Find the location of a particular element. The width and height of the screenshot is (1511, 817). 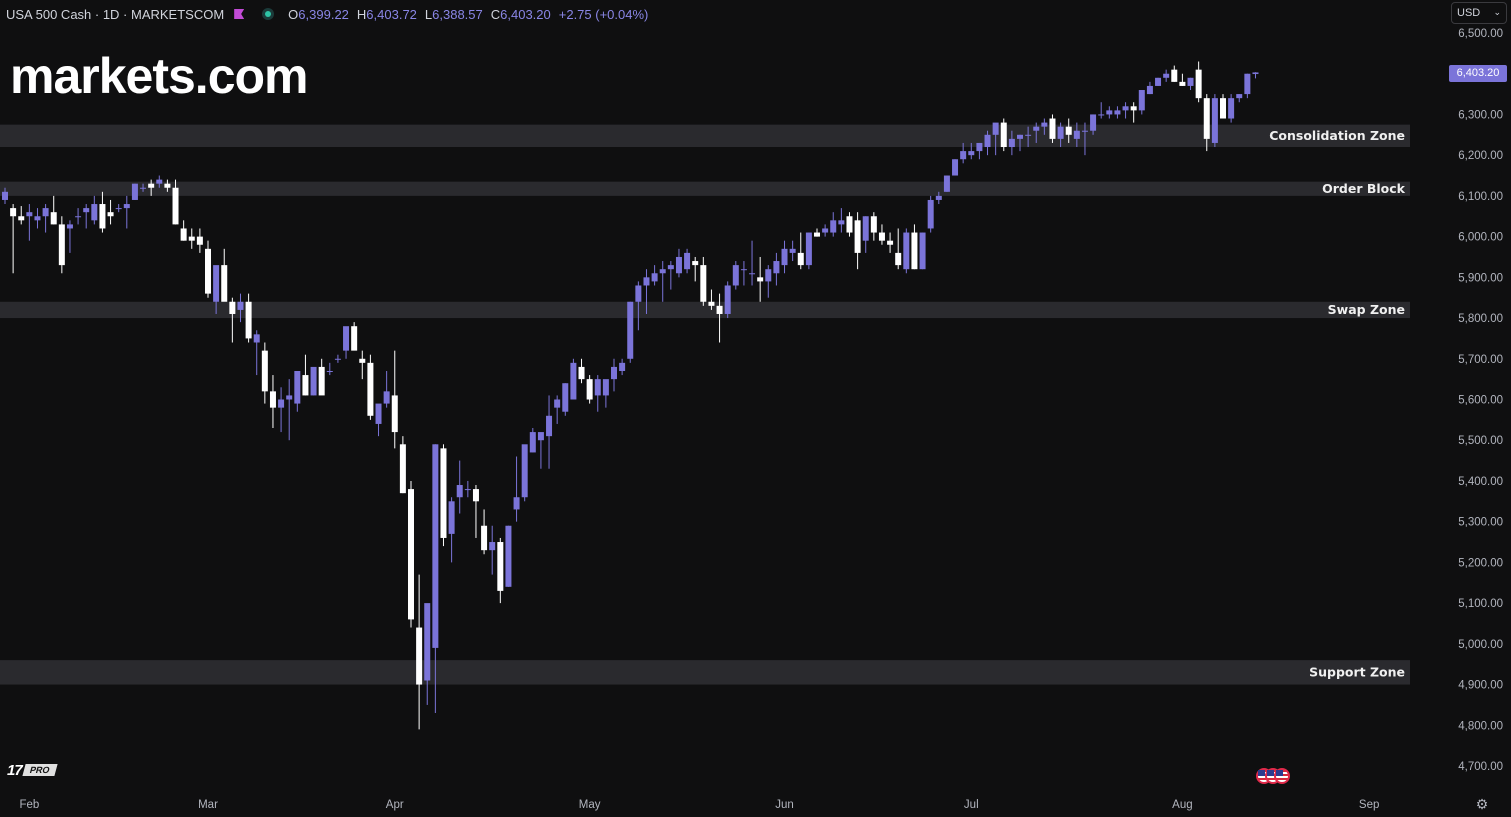

time-tick-label: Aug is located at coordinates (1182, 805).